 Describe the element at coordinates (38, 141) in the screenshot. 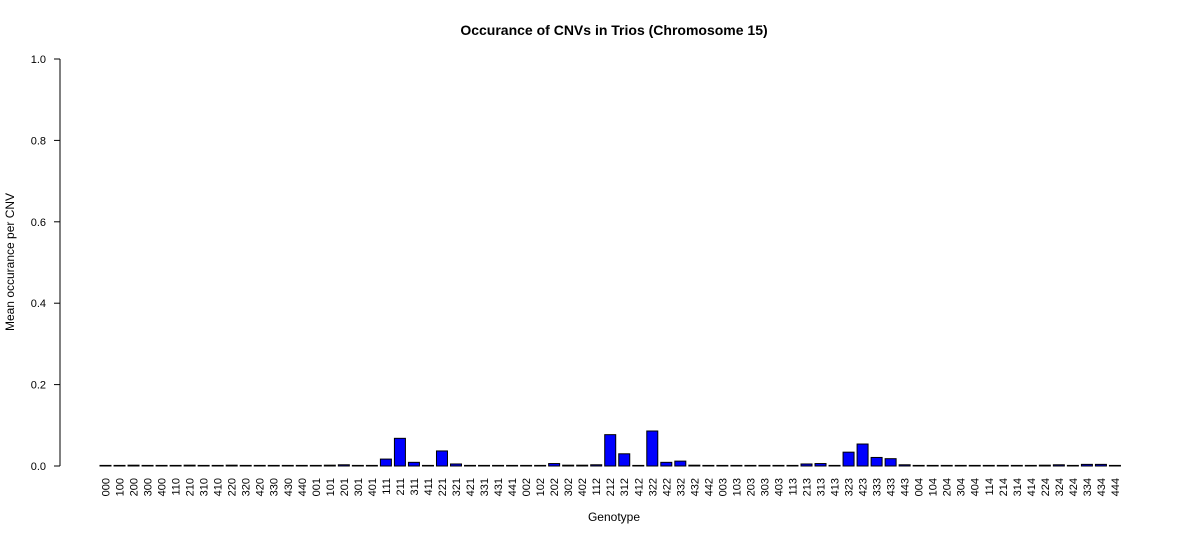

I see `y-tick-label: 0.8` at that location.